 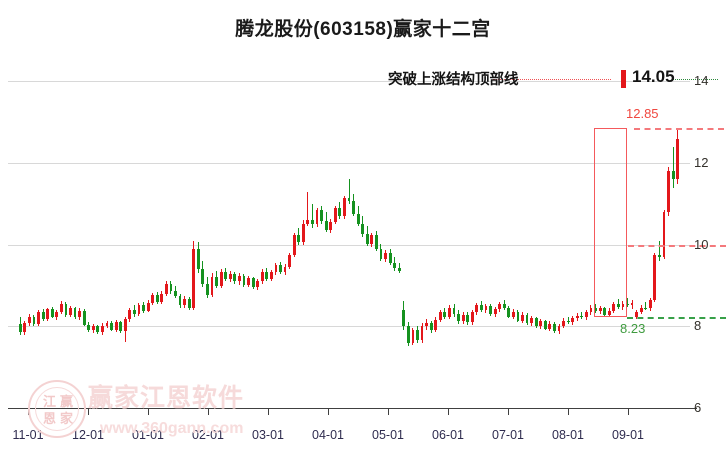 I want to click on x-tick-label-02-01: 02-01, so click(x=208, y=435).